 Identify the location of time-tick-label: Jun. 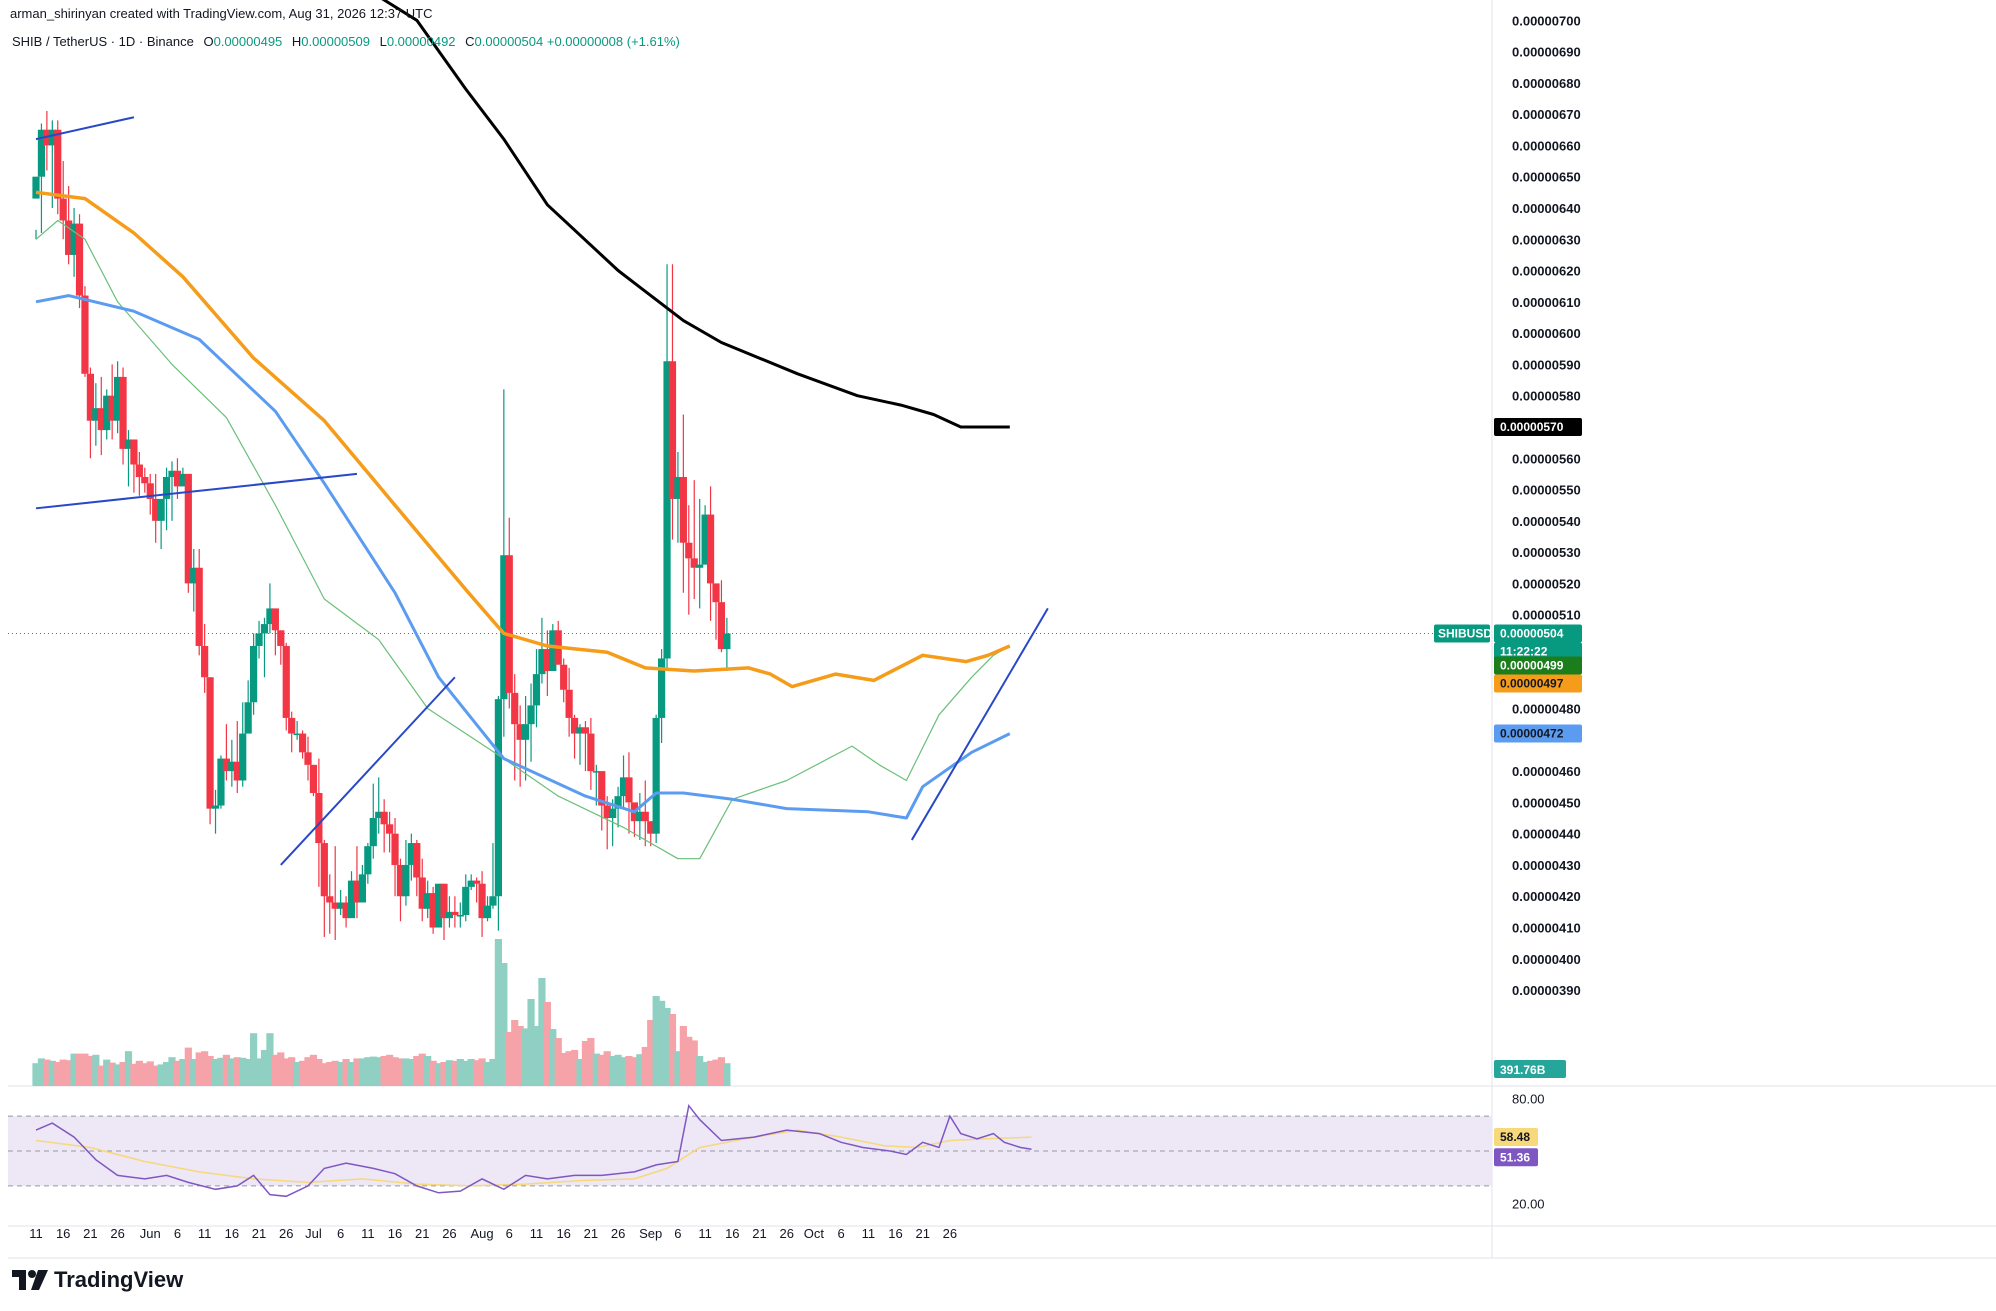
(150, 1233).